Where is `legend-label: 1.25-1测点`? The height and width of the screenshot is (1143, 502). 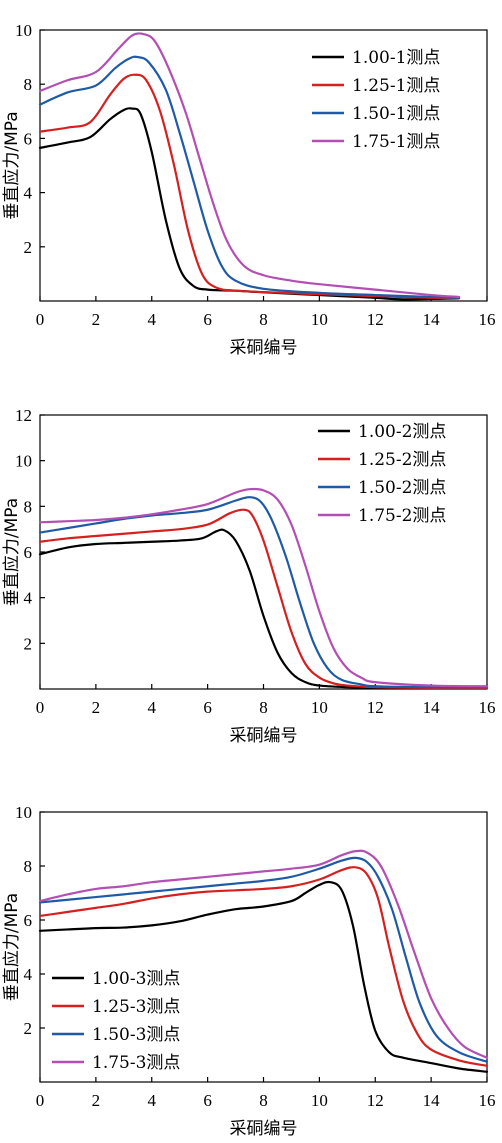 legend-label: 1.25-1测点 is located at coordinates (396, 86).